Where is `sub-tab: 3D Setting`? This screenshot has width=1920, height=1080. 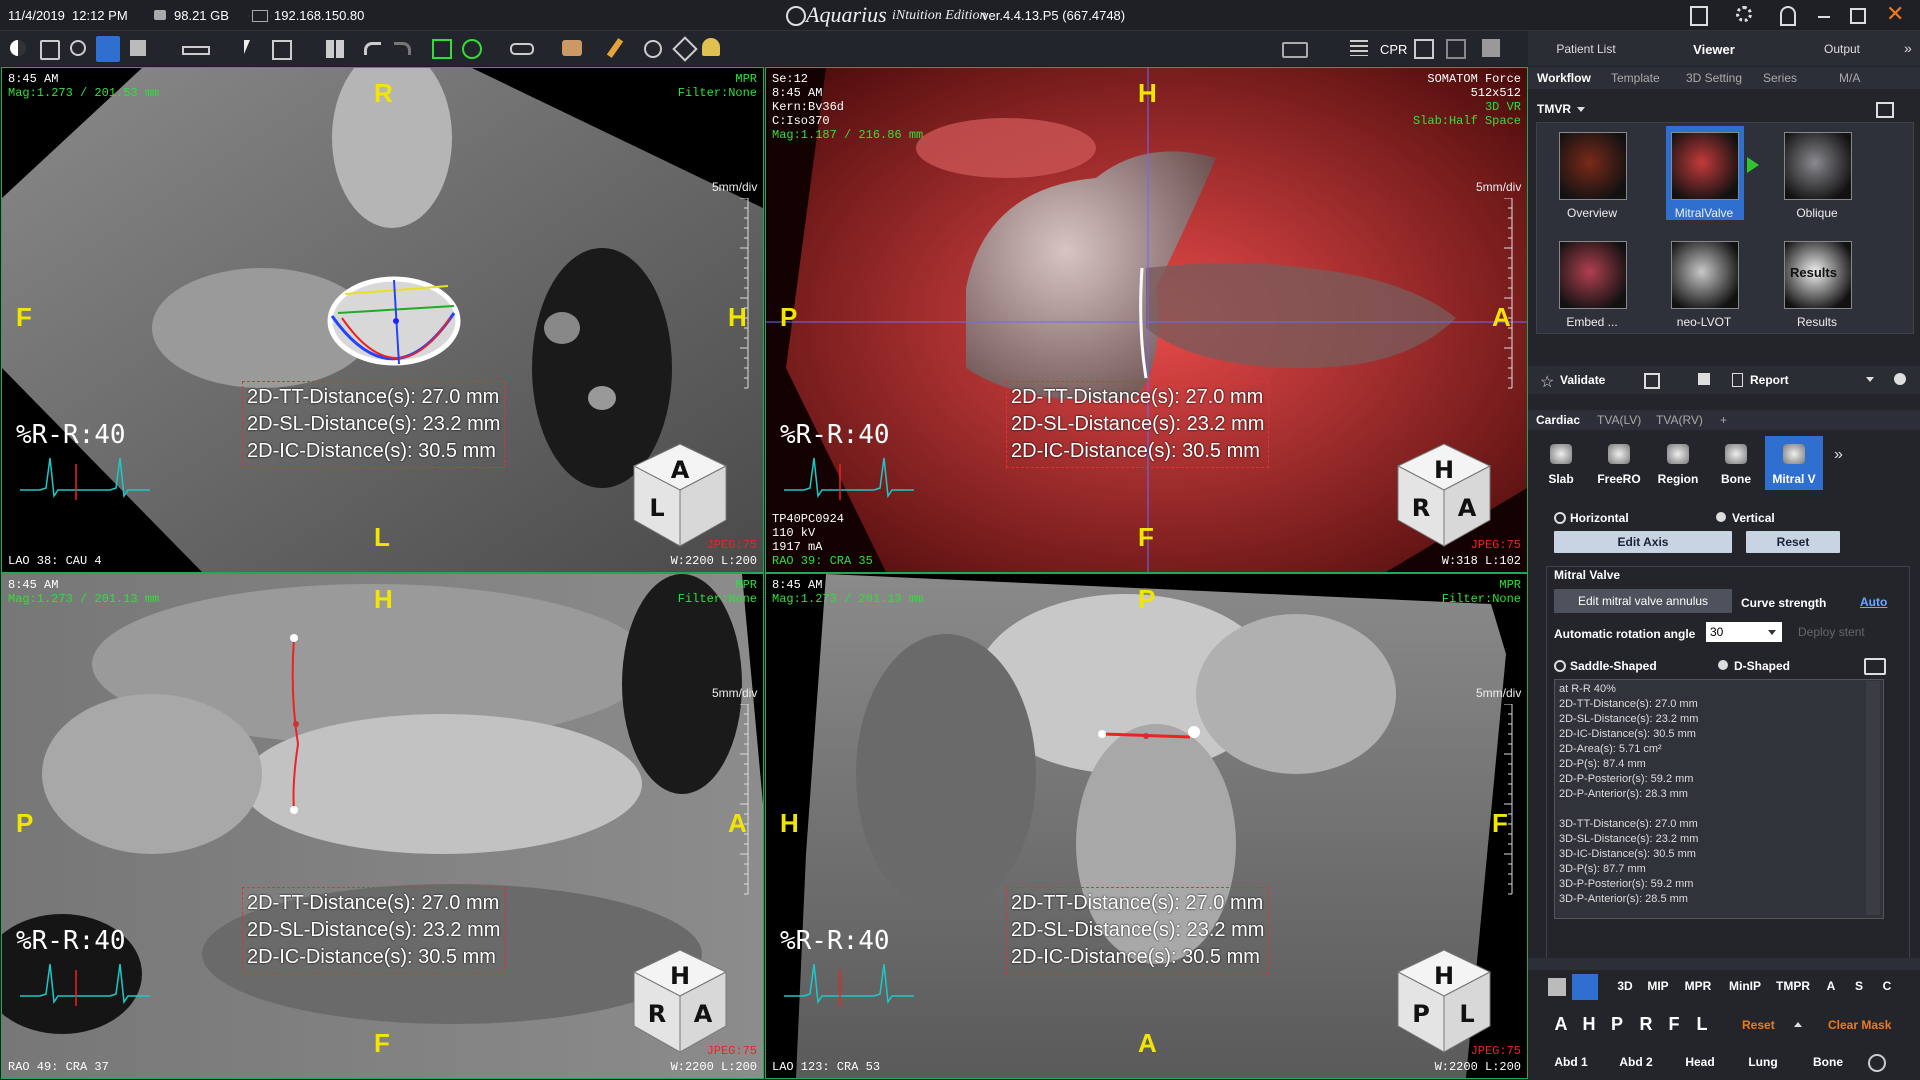 sub-tab: 3D Setting is located at coordinates (1714, 78).